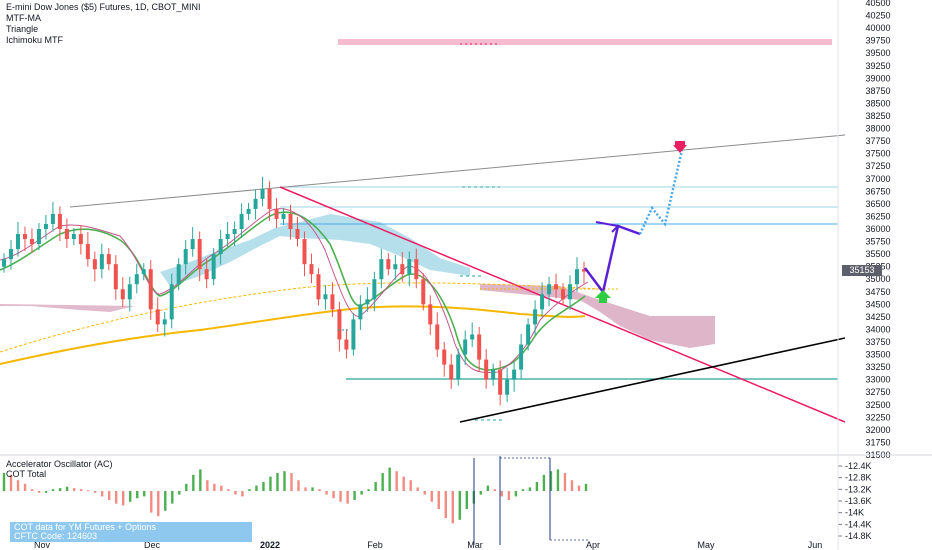  Describe the element at coordinates (375, 545) in the screenshot. I see `time-tick-label: Feb` at that location.